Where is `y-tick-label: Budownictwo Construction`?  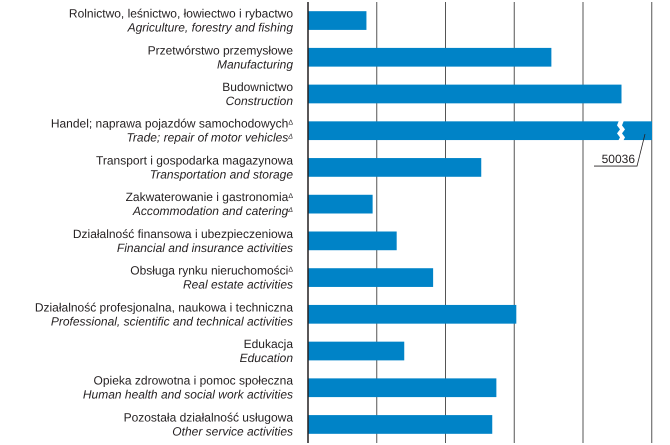
y-tick-label: Budownictwo Construction is located at coordinates (258, 94).